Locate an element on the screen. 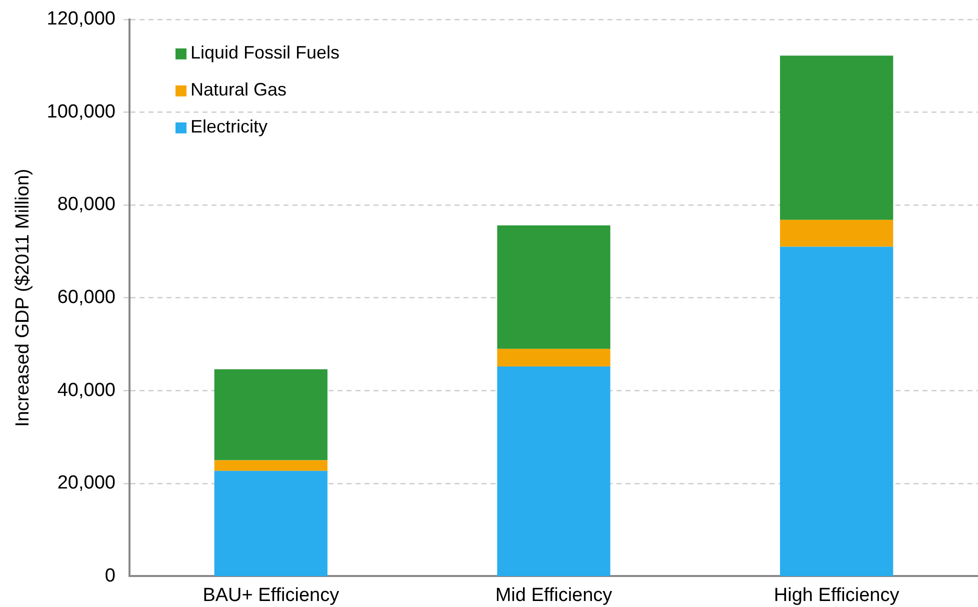 Image resolution: width=978 pixels, height=607 pixels. y-tick-label: 20,000 is located at coordinates (86, 483).